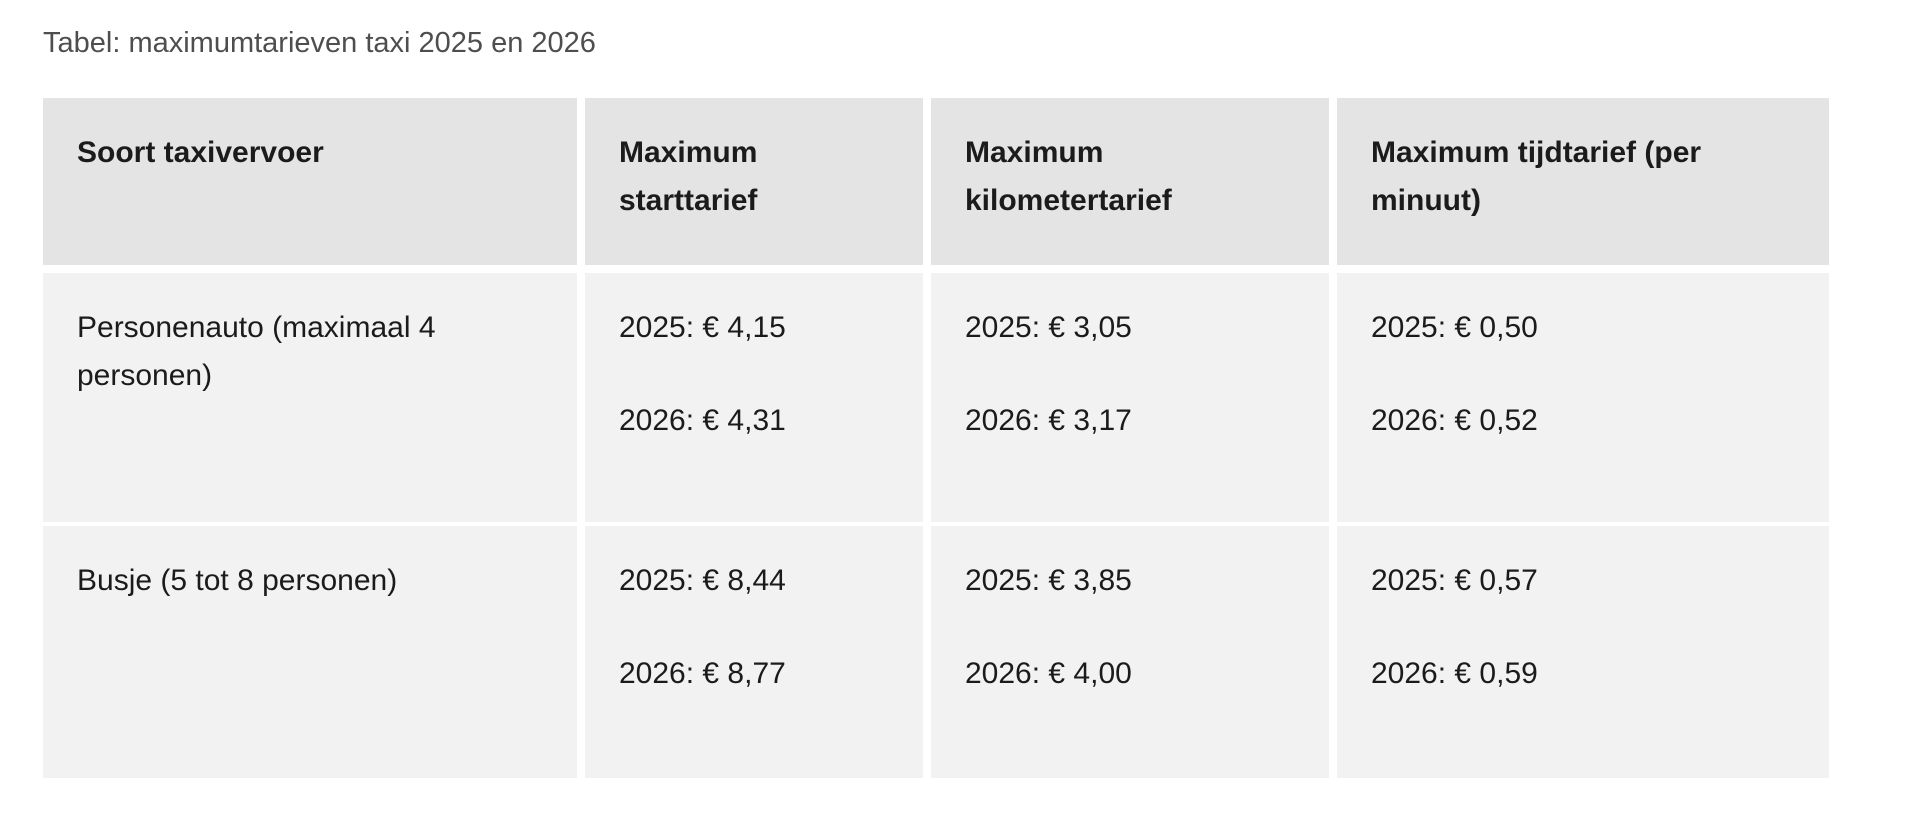 Image resolution: width=1919 pixels, height=828 pixels. What do you see at coordinates (1130, 181) in the screenshot?
I see `column-header-maximum-kilometertarief: Maximum kilometertarief` at bounding box center [1130, 181].